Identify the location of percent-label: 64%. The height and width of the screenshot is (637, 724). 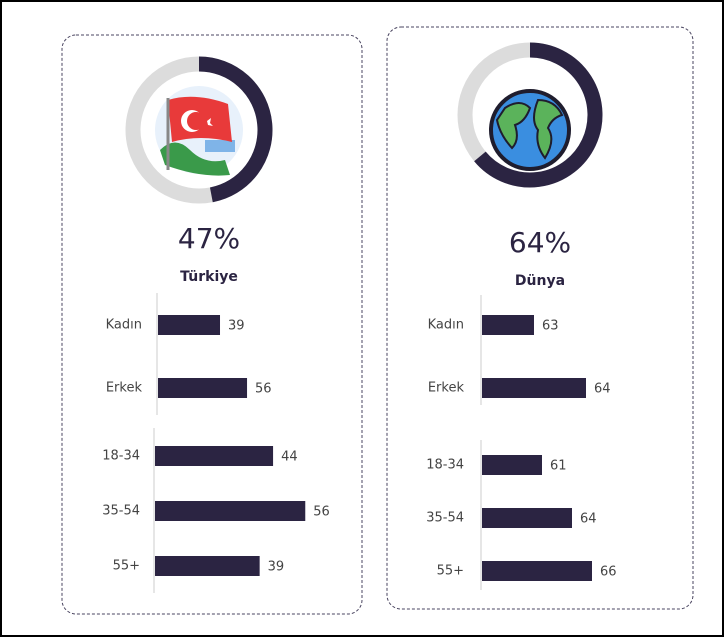
(540, 242).